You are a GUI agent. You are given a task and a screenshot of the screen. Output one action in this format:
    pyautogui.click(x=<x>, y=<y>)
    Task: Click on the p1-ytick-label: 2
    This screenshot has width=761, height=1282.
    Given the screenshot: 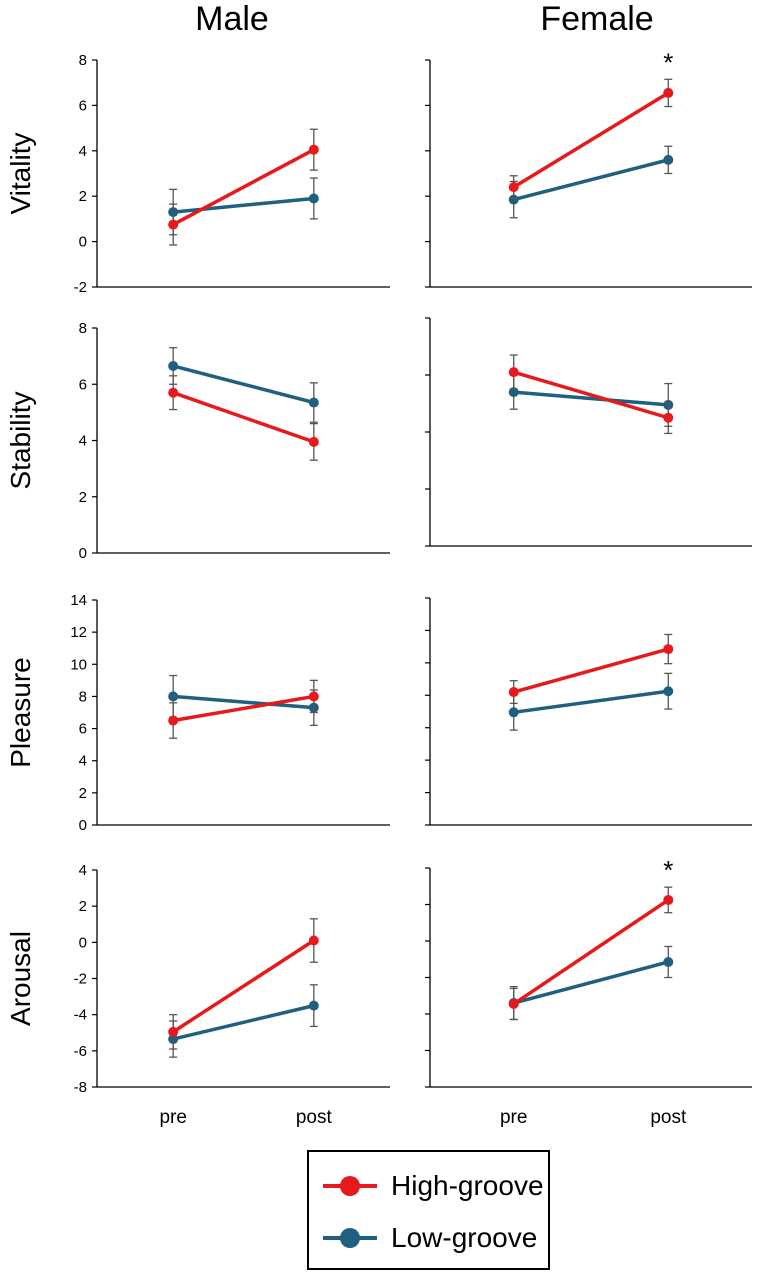 What is the action you would take?
    pyautogui.click(x=83, y=196)
    